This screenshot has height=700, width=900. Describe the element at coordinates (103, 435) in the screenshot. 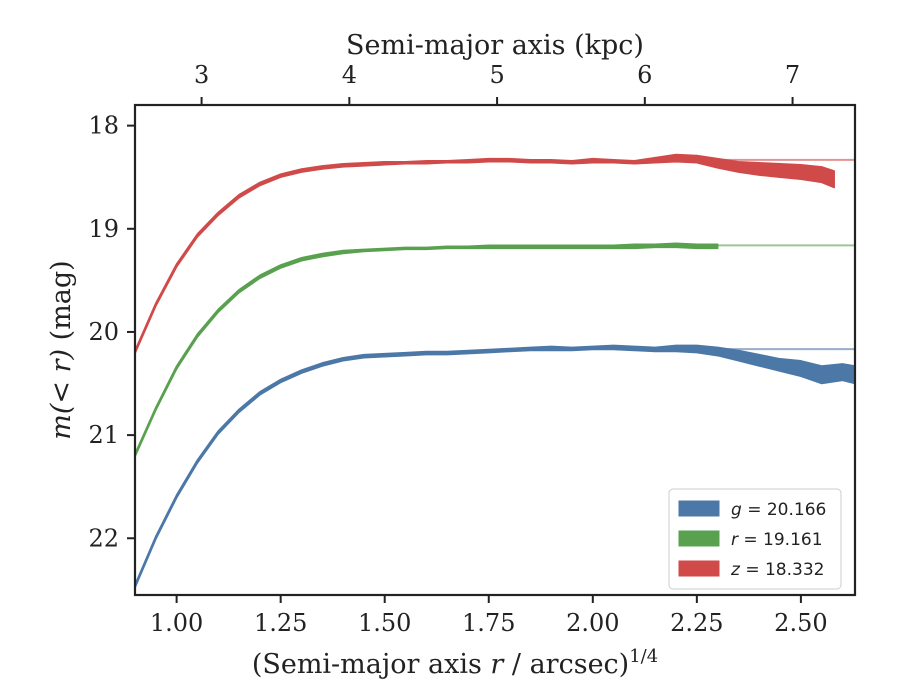

I see `y-tick-label: 21` at that location.